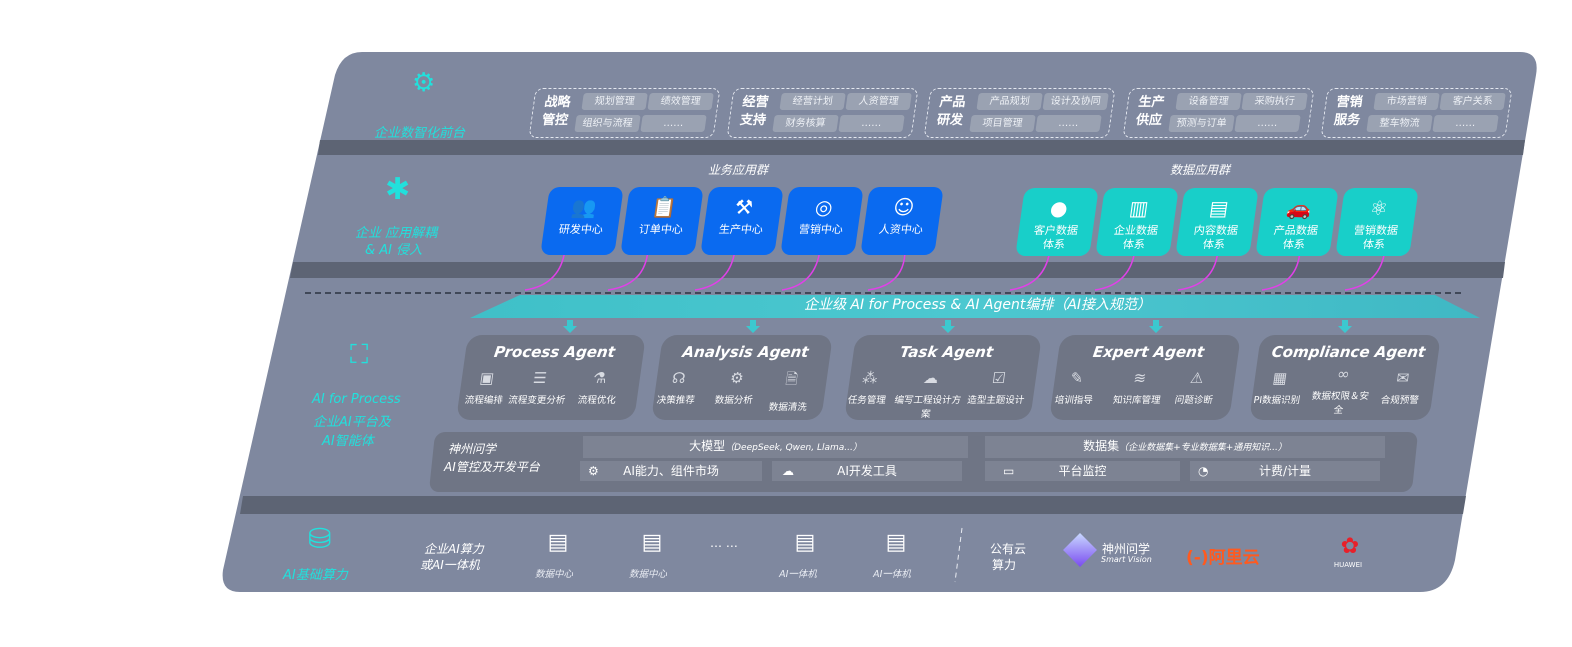 This screenshot has width=1572, height=647. What do you see at coordinates (1348, 111) in the screenshot?
I see `group-title: 营销服务` at bounding box center [1348, 111].